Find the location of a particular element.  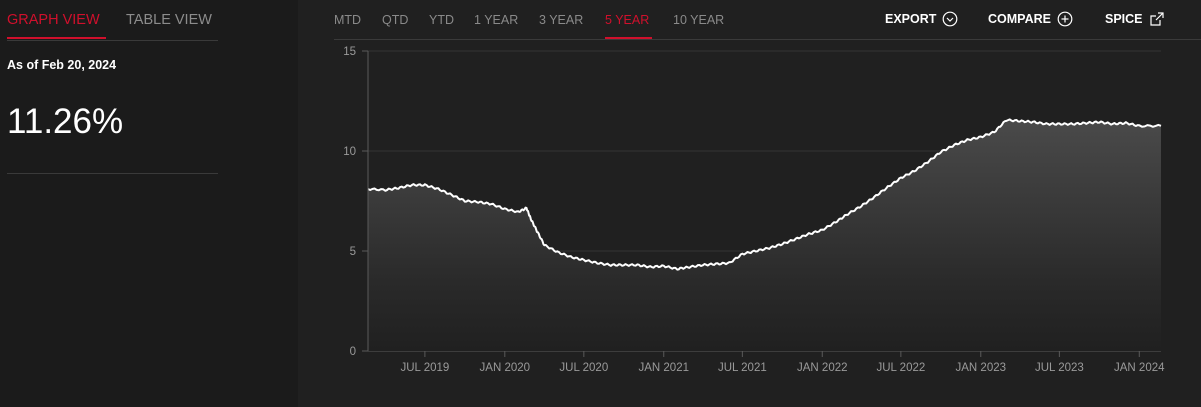

divider is located at coordinates (112, 173).